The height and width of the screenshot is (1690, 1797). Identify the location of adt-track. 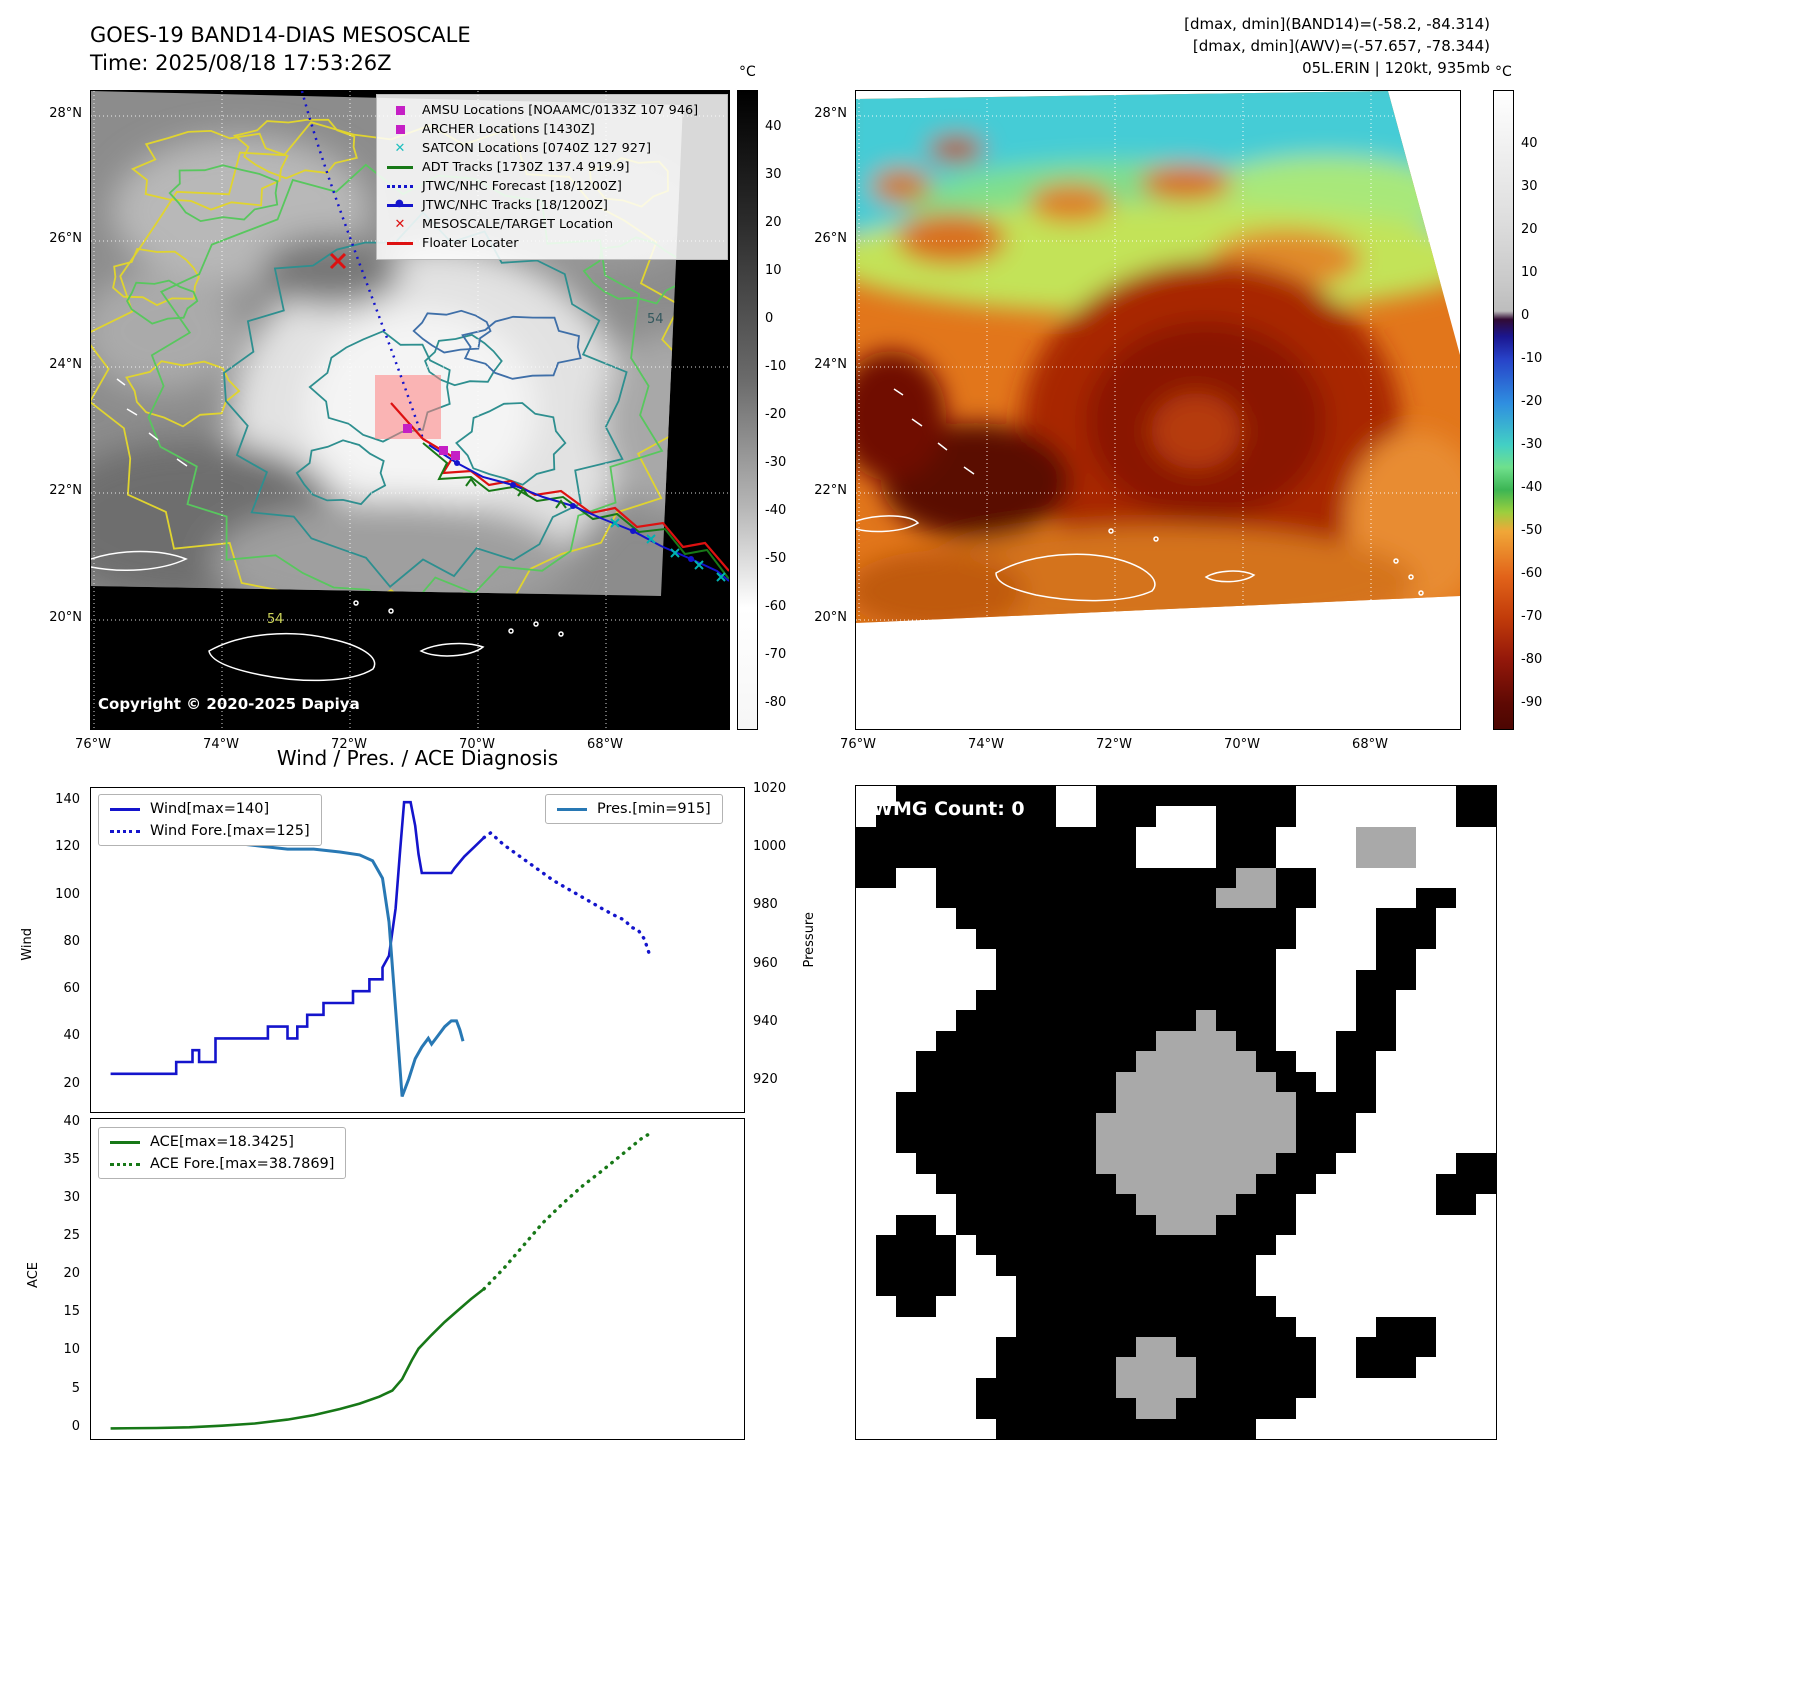
(576, 511).